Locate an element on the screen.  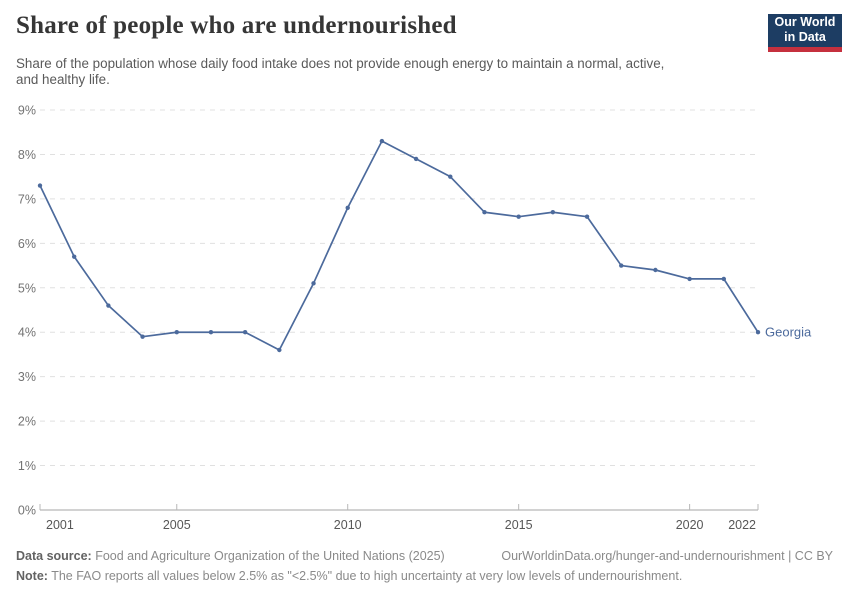
y-tick-label: 7% is located at coordinates (27, 199).